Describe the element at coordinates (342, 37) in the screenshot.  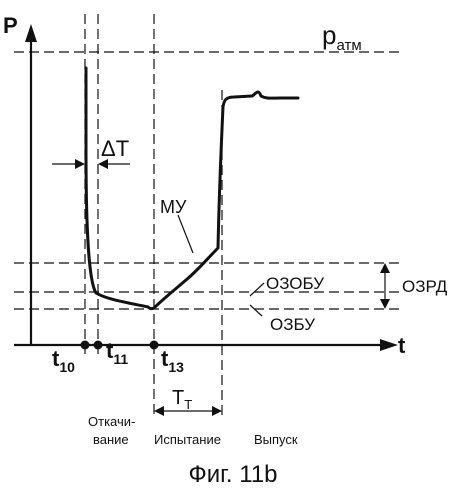
I see `patm-label: pатм` at that location.